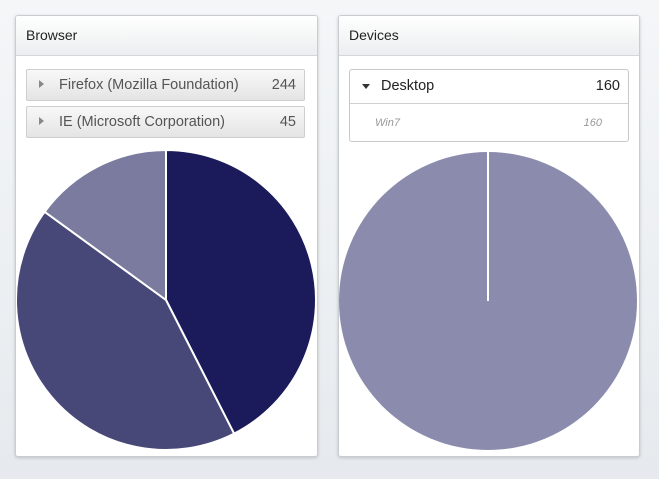 The image size is (659, 479). I want to click on browser-row-label: IE (Microsoft Corporation), so click(142, 122).